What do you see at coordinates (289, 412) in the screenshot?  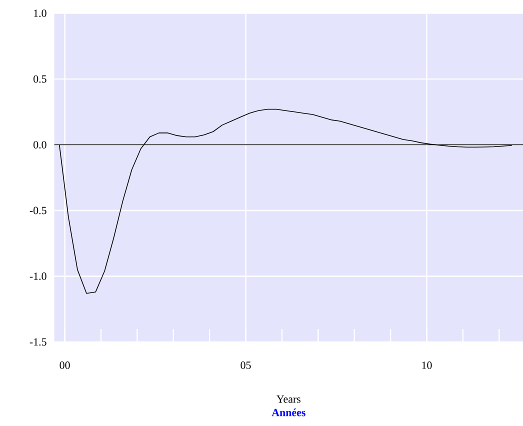 I see `text: Années` at bounding box center [289, 412].